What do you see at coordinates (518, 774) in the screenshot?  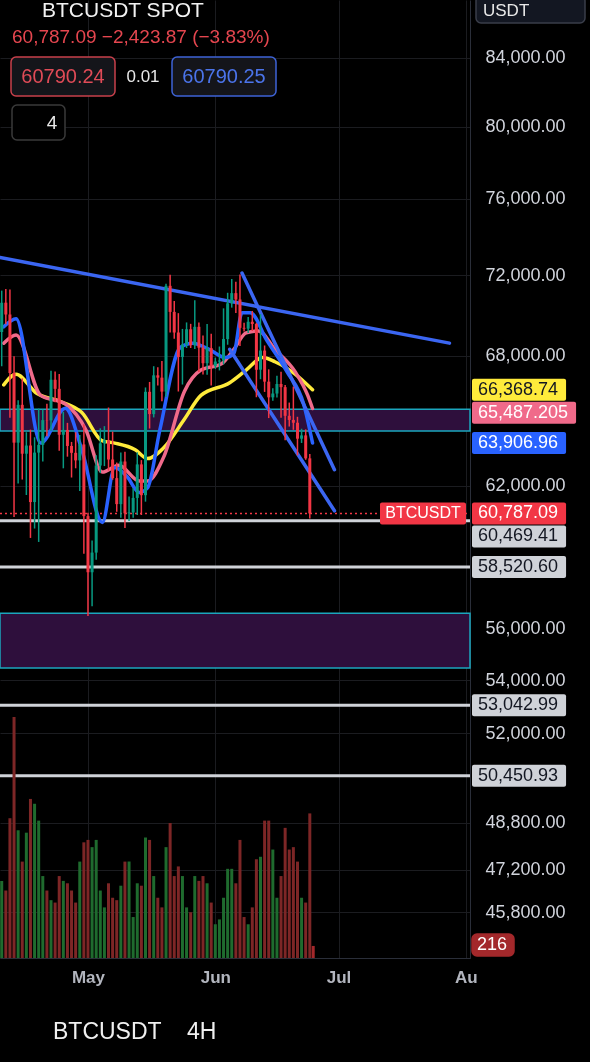 I see `ref-line-label: 50,450.93` at bounding box center [518, 774].